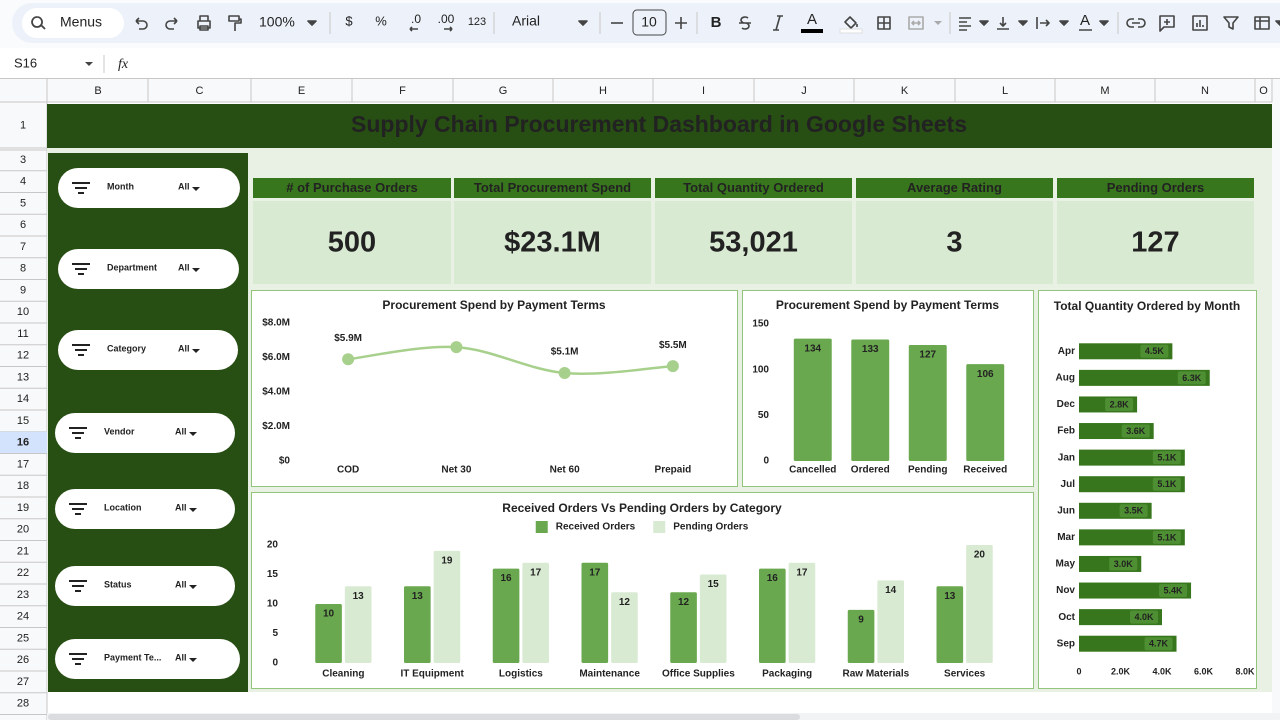 The image size is (1280, 720). Describe the element at coordinates (649, 22) in the screenshot. I see `font-size-box` at that location.